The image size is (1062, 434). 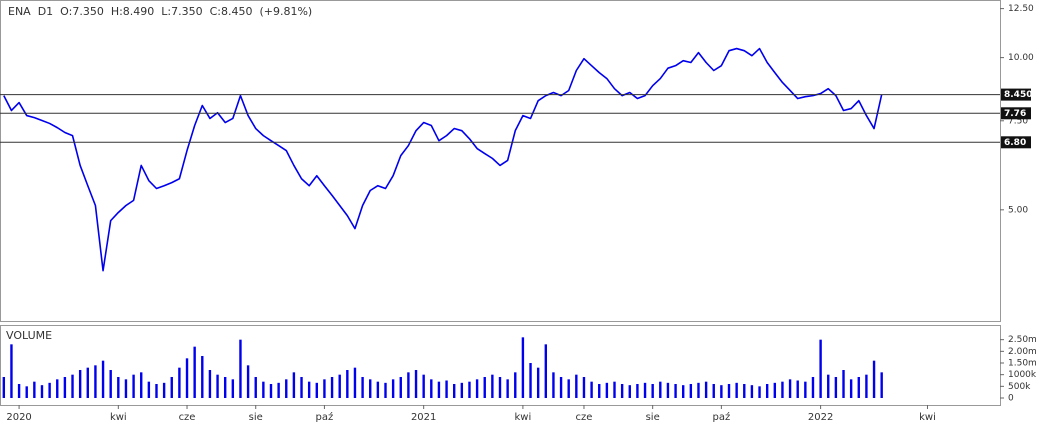 I want to click on y-tick-label: 7.50, so click(x=1018, y=121).